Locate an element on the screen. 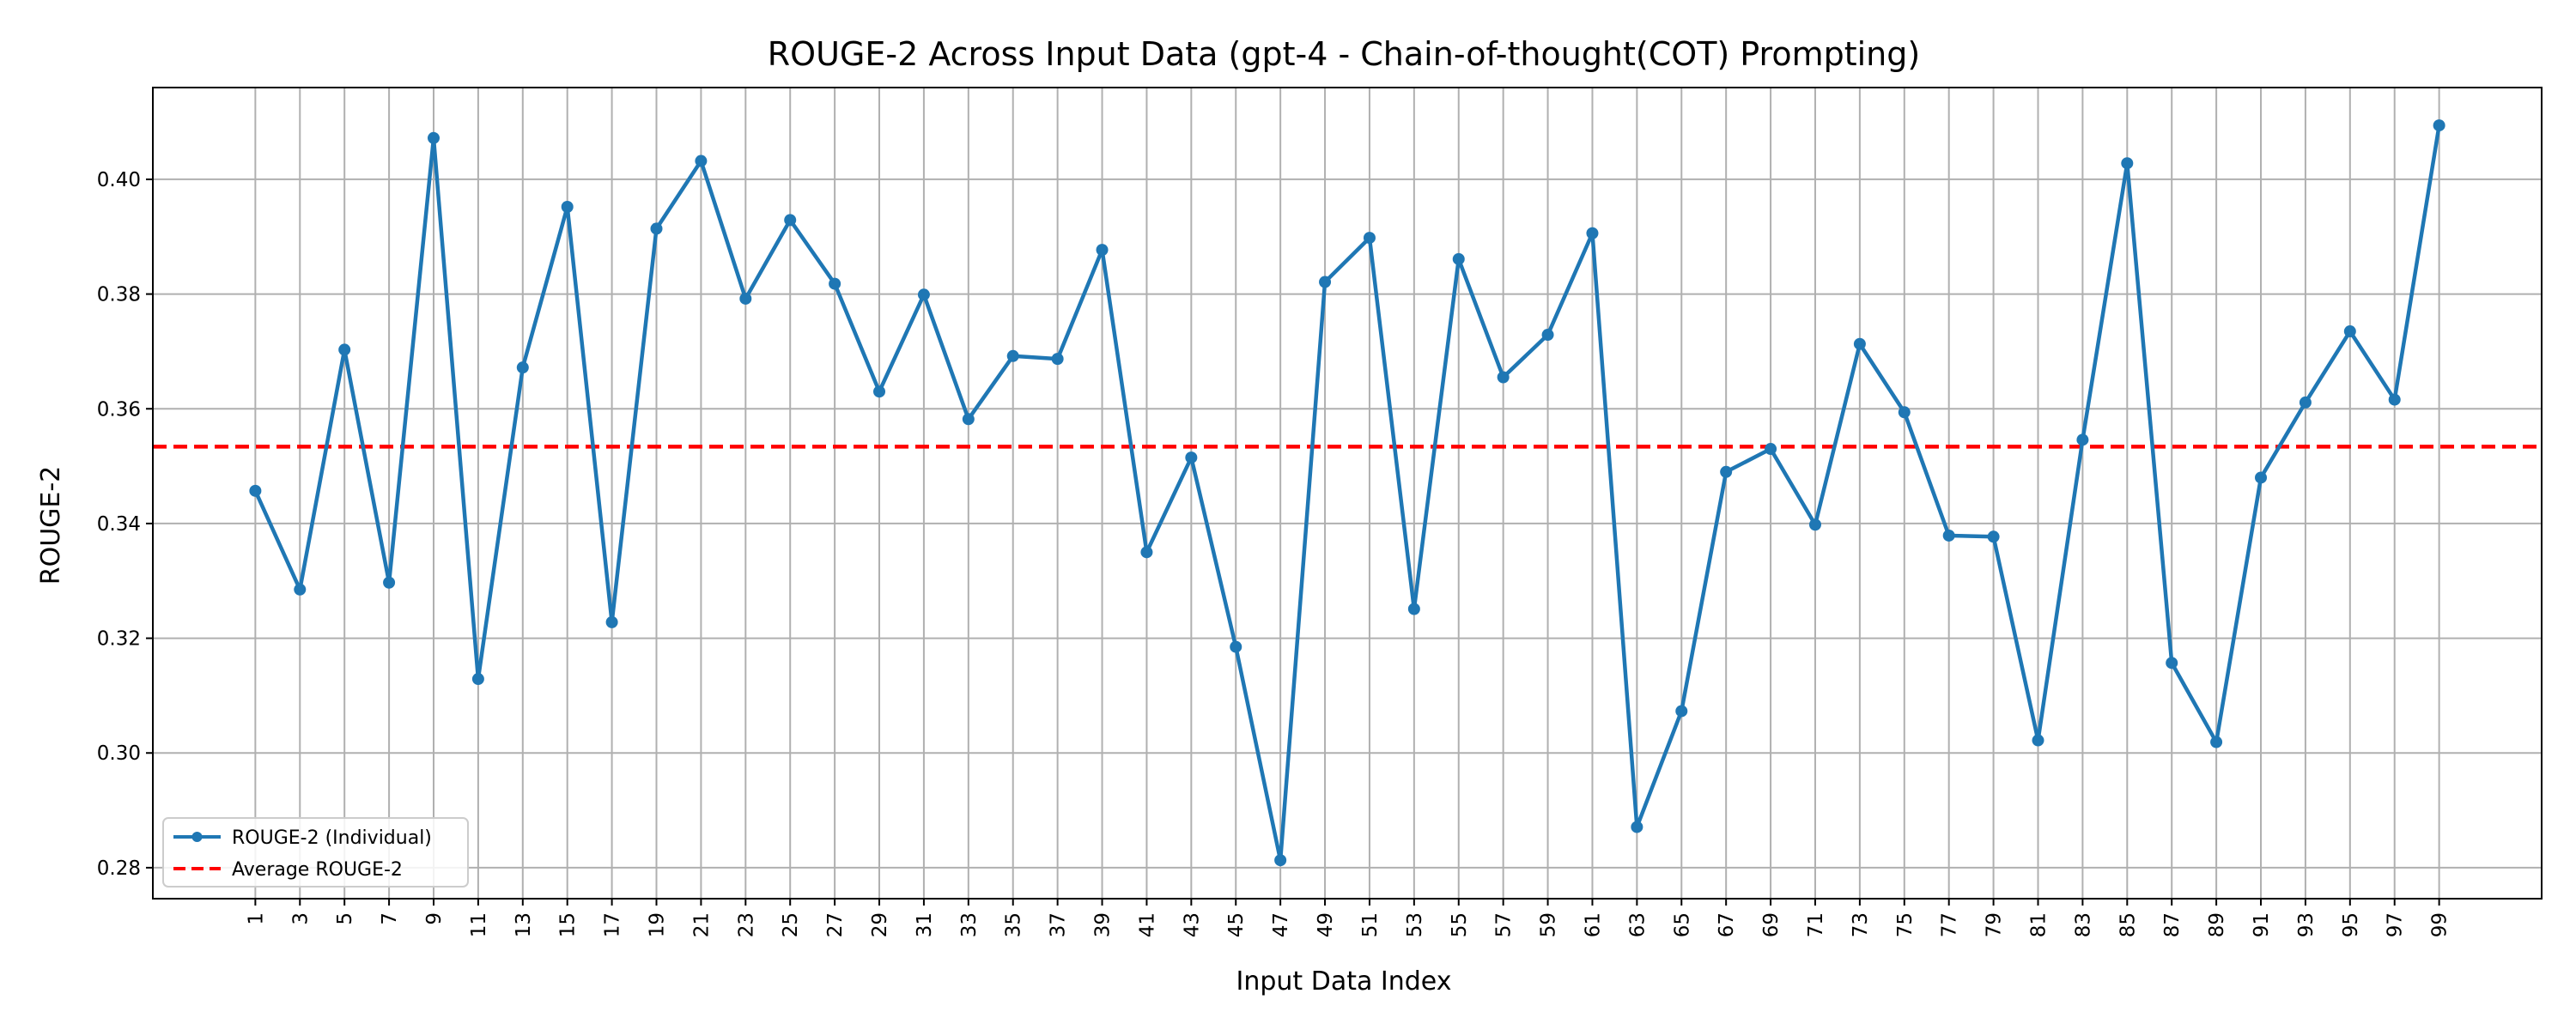  x-tick-label: 23 is located at coordinates (746, 924).